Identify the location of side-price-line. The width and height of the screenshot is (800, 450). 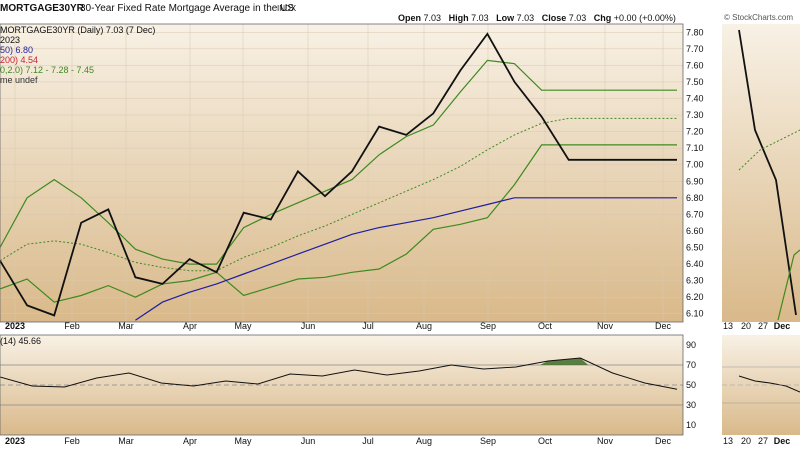
(767, 172).